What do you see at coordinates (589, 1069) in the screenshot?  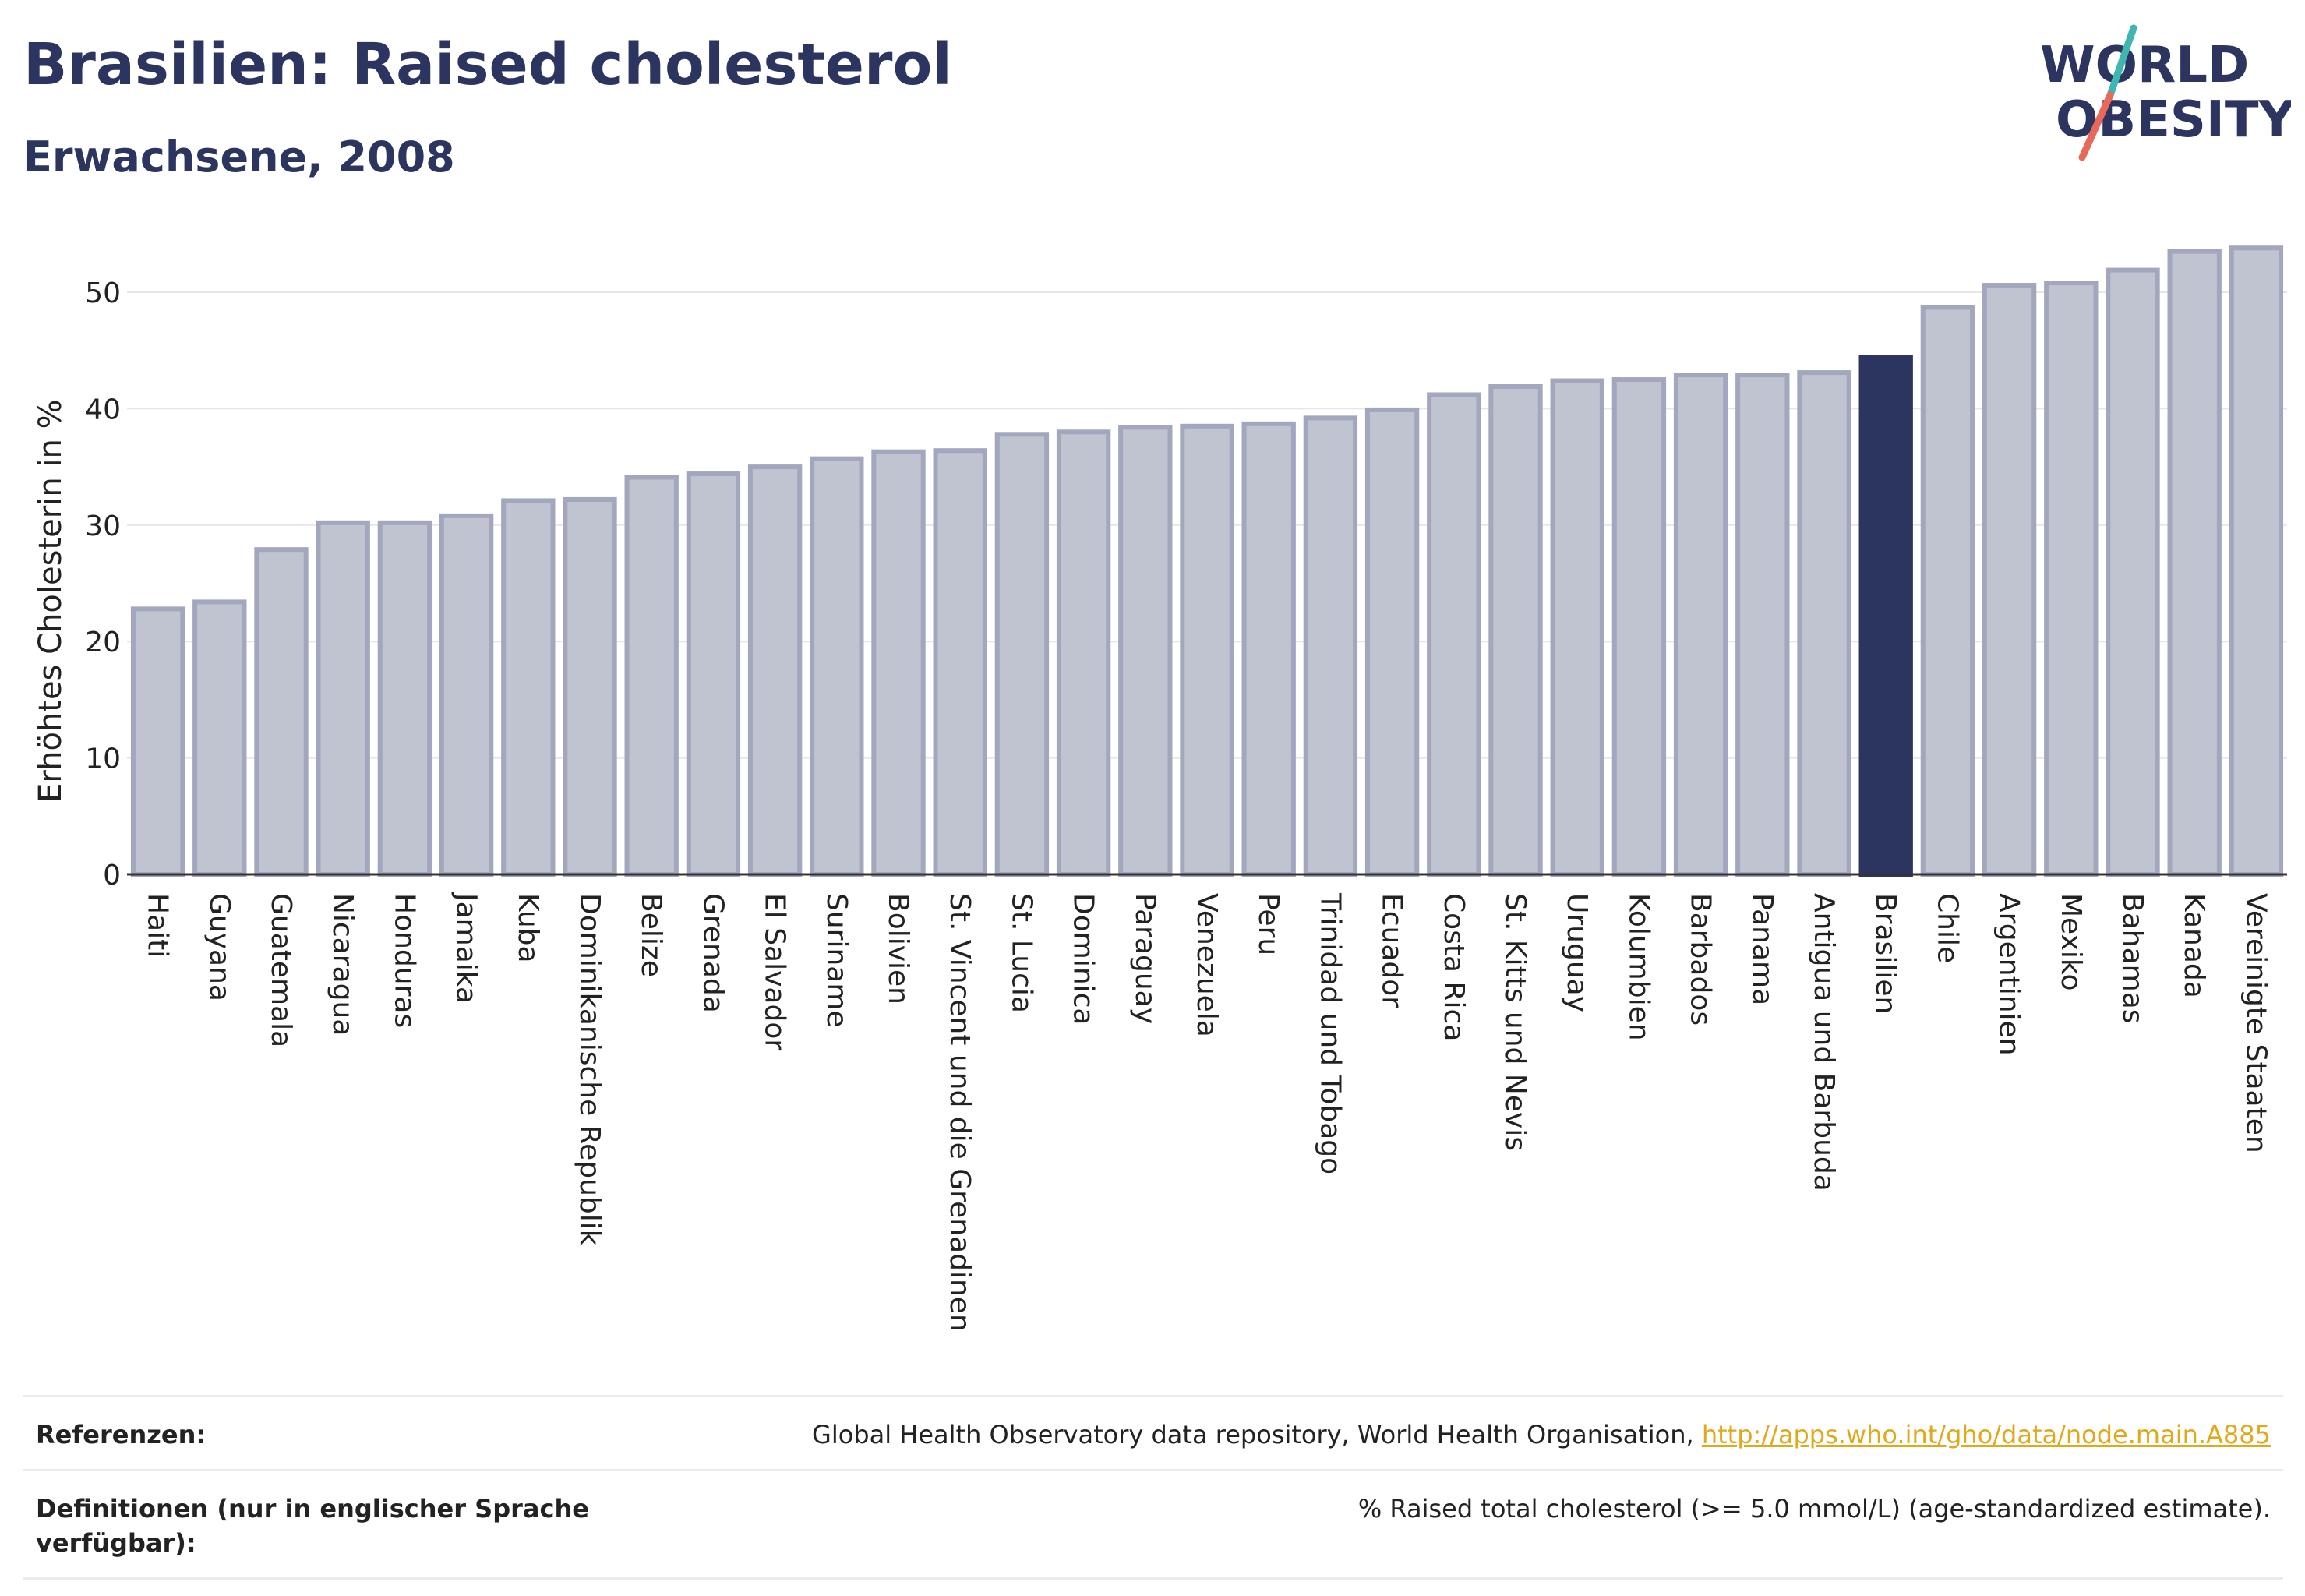 I see `x-tick-label: Dominikanische Republik` at bounding box center [589, 1069].